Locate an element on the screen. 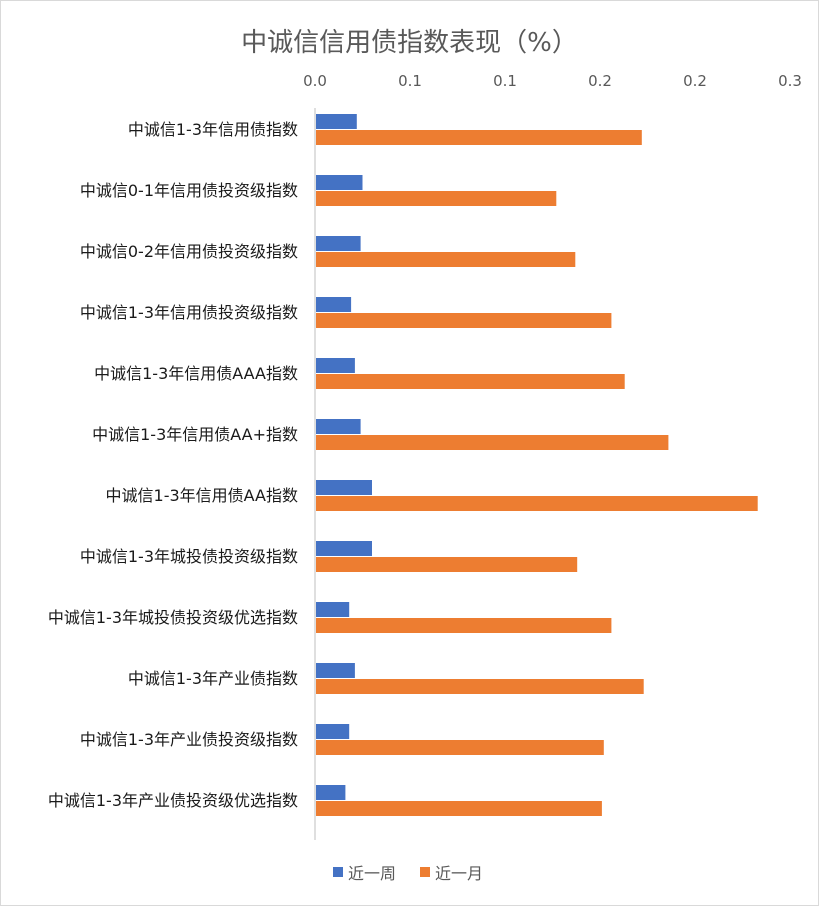 Image resolution: width=819 pixels, height=906 pixels. category-label: 中诚信1-3年城投债投资级指数 is located at coordinates (189, 556).